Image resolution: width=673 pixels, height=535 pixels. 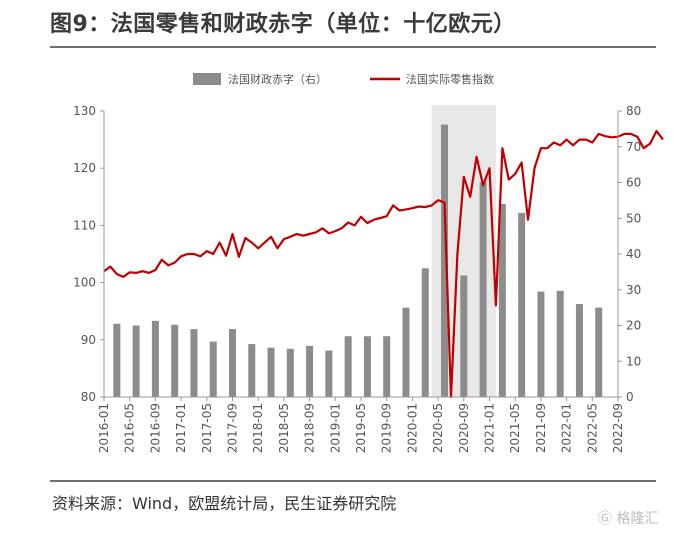 What do you see at coordinates (353, 481) in the screenshot?
I see `source-rule` at bounding box center [353, 481].